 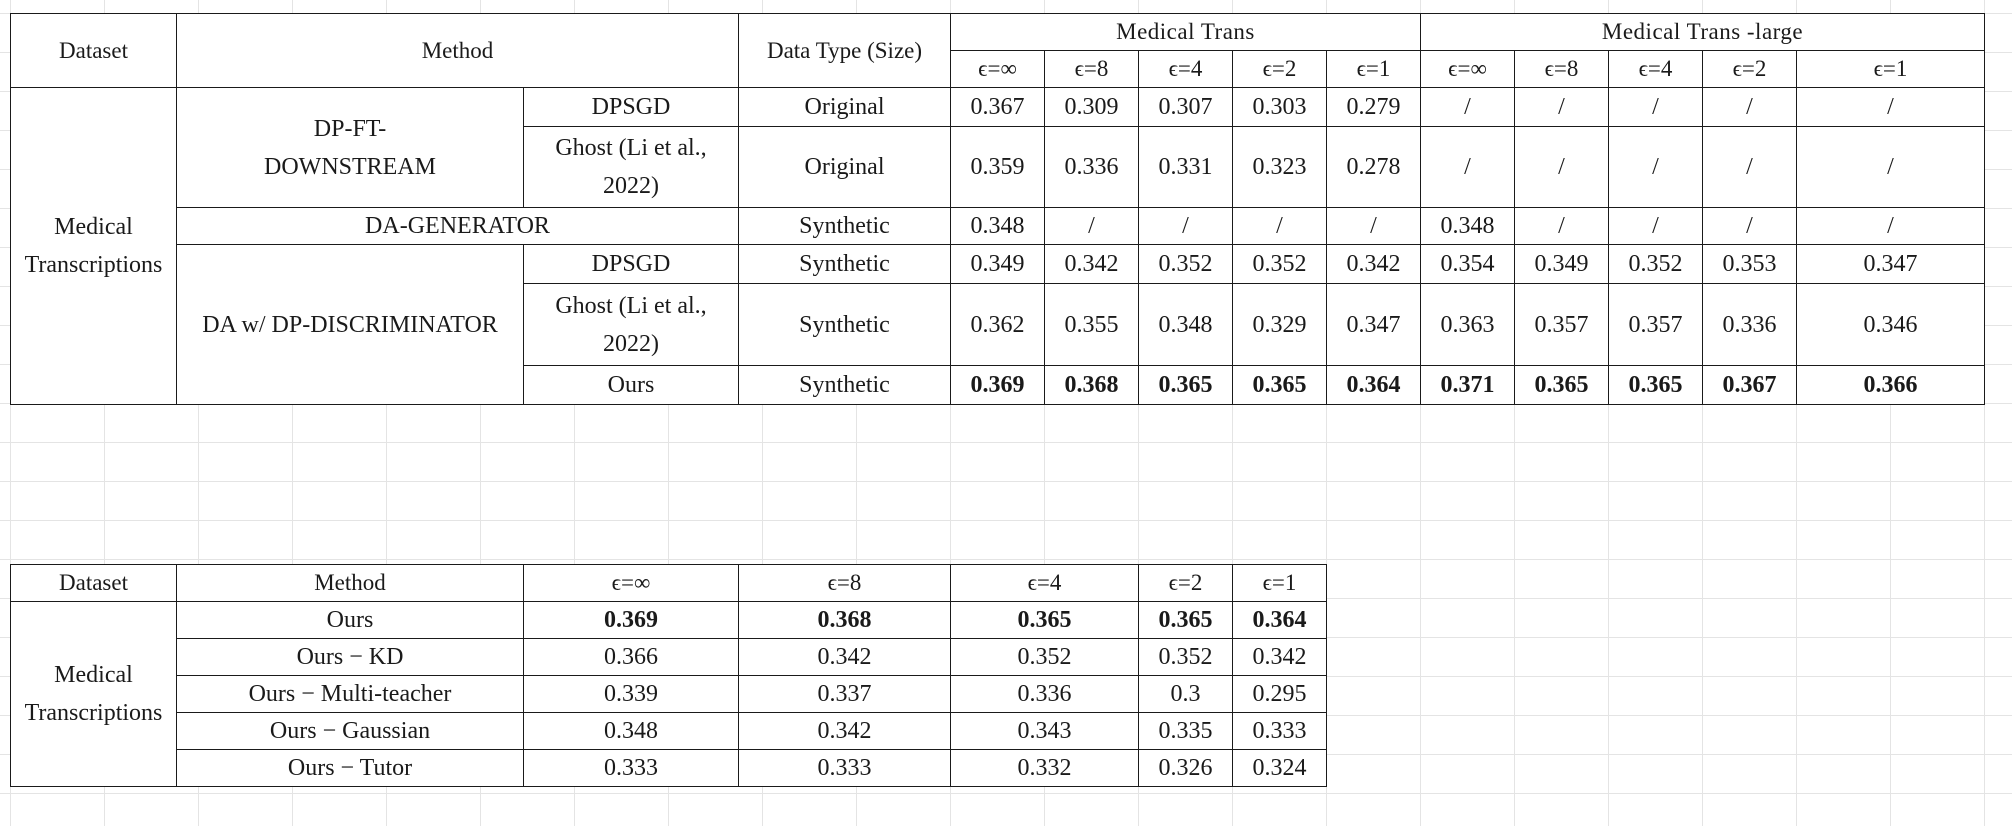 What do you see at coordinates (1279, 167) in the screenshot?
I see `value-cell: 0.323` at bounding box center [1279, 167].